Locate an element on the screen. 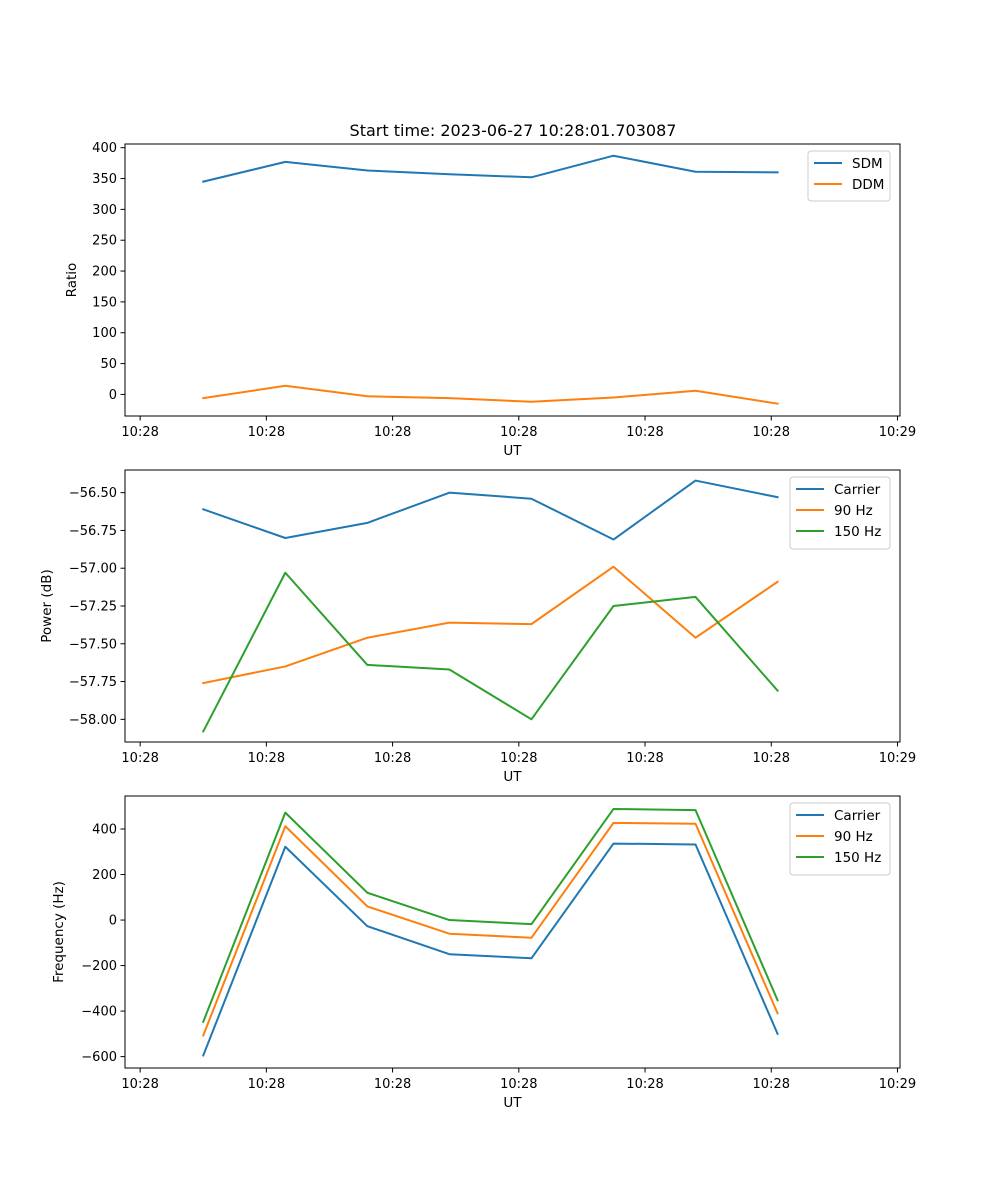  y-tick-label: −57.50 is located at coordinates (93, 644).